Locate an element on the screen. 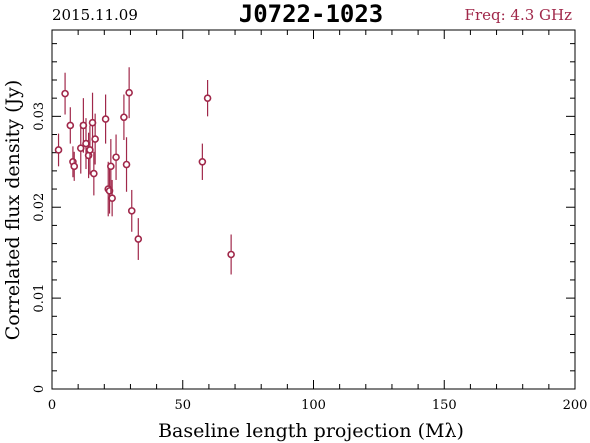 The width and height of the screenshot is (590, 443). y-axis-label: Correlated flux density (Jy) is located at coordinates (13, 210).